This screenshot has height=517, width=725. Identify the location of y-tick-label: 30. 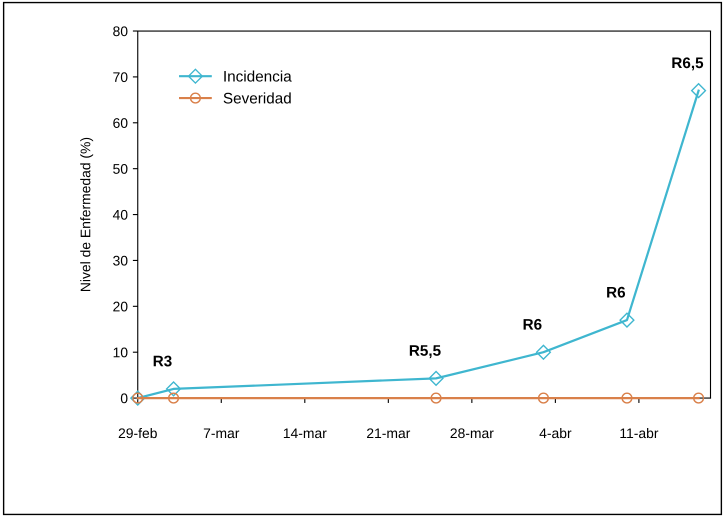
(120, 261).